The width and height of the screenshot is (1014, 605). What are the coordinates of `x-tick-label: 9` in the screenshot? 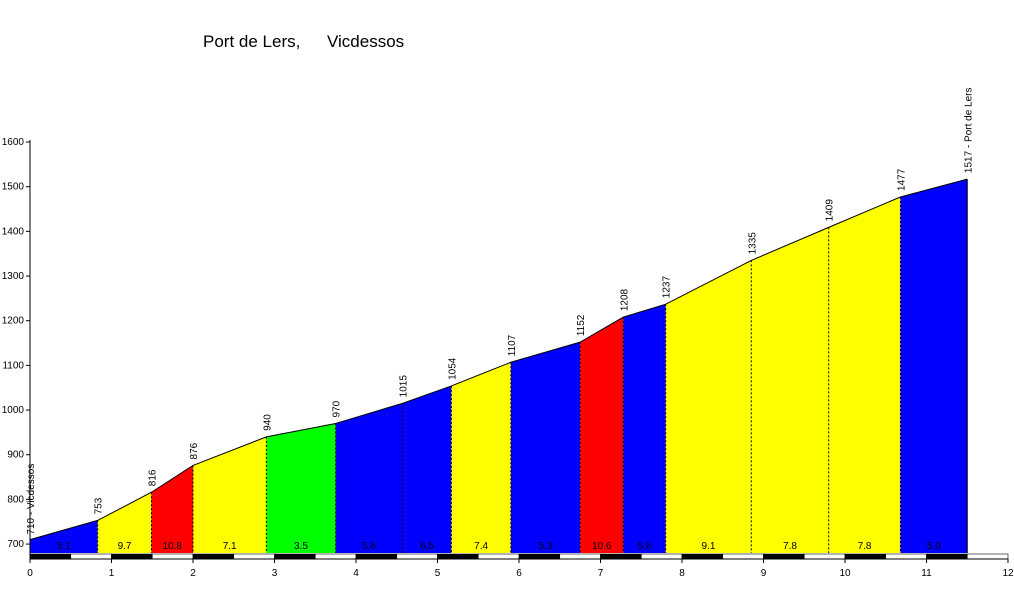 It's located at (764, 573).